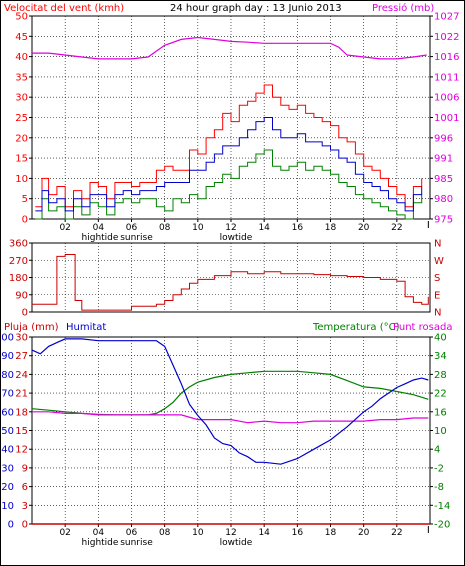 The image size is (465, 566). I want to click on pressure-axis: 975 980 985 991 996 1001 1006 1011 1016 1022 1027, so click(444, 119).